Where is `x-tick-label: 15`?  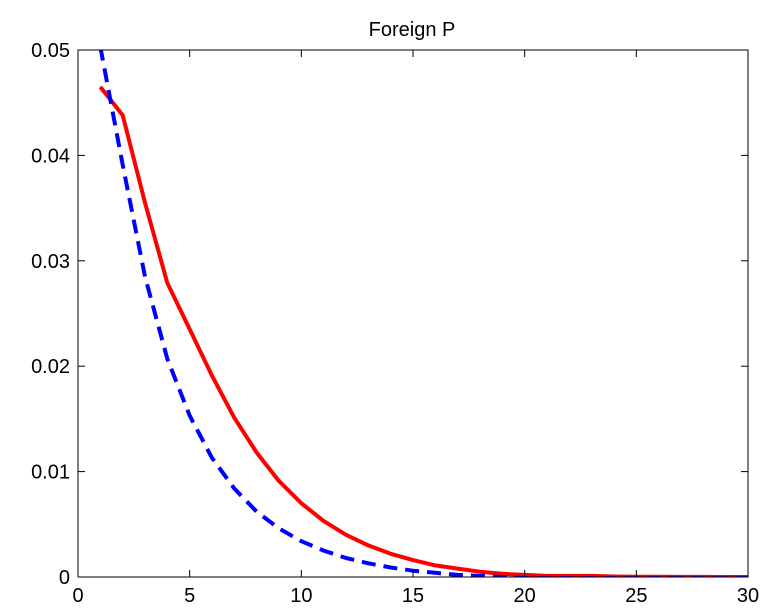 x-tick-label: 15 is located at coordinates (413, 596).